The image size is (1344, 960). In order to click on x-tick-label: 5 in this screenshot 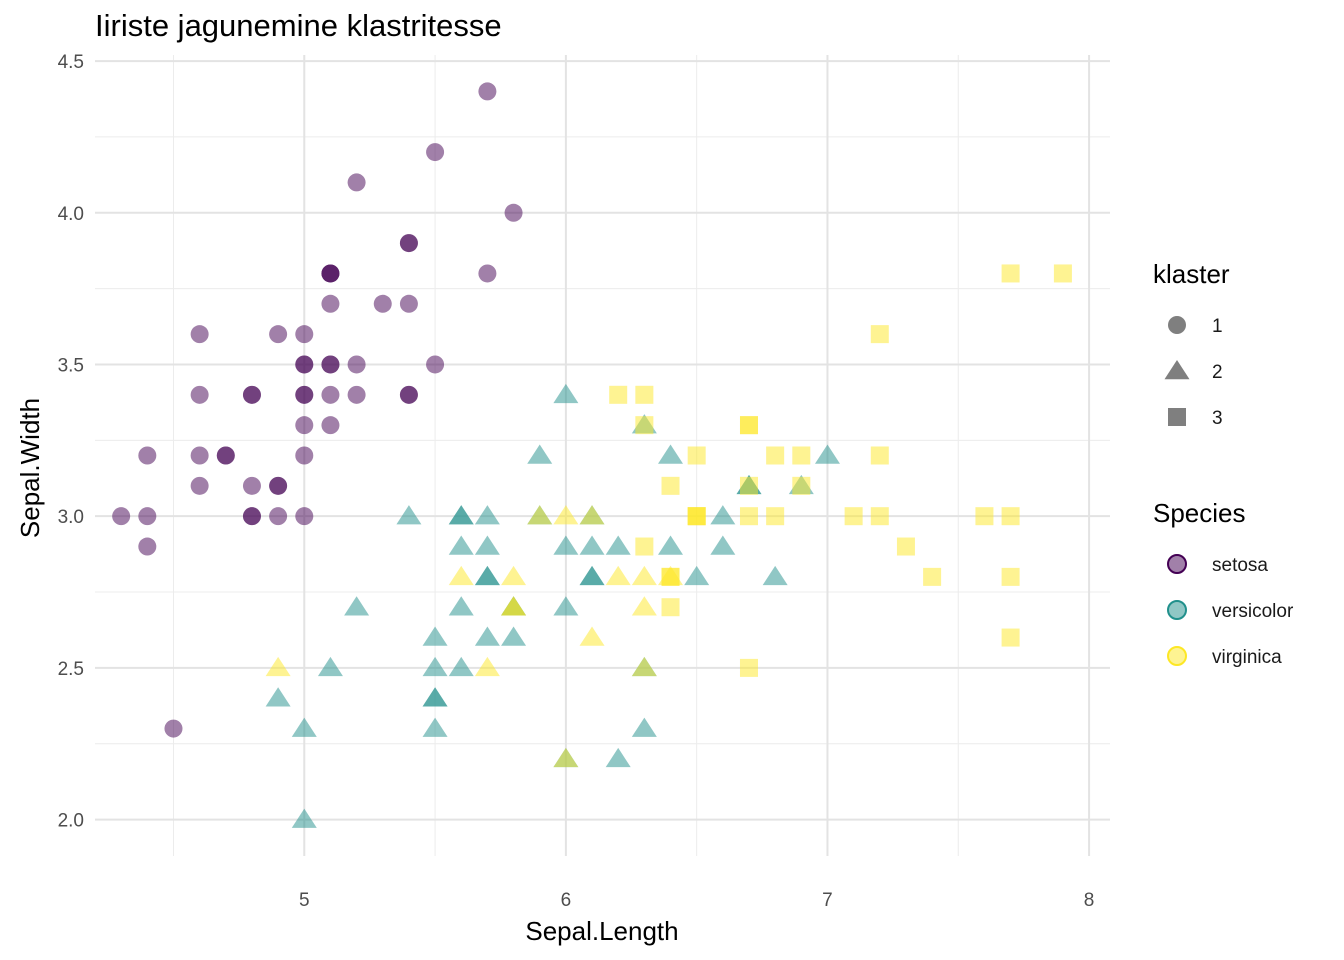, I will do `click(304, 900)`.